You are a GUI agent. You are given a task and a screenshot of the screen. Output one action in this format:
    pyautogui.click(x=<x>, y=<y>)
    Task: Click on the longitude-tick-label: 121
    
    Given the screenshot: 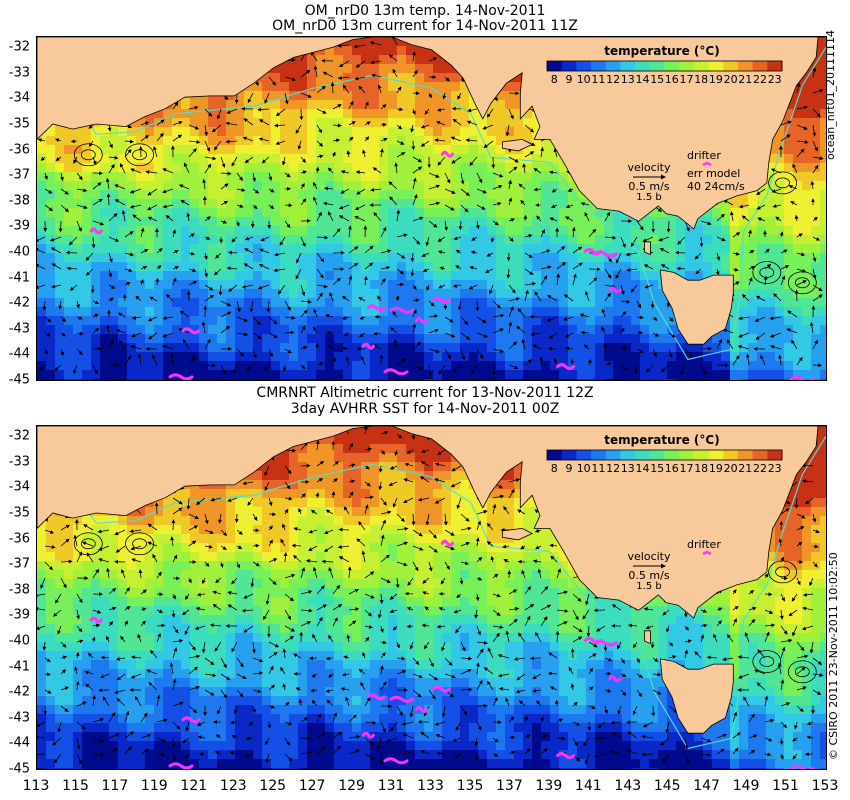 What is the action you would take?
    pyautogui.click(x=194, y=786)
    